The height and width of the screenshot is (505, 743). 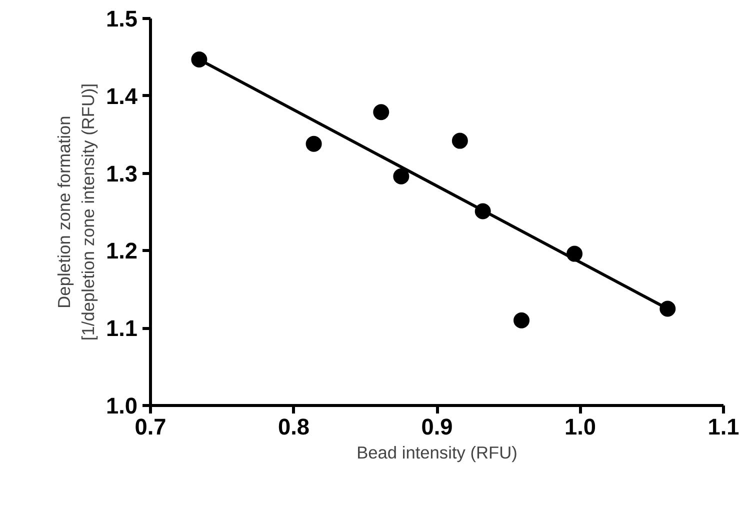 I want to click on y-tick-label: 1.5, so click(x=122, y=19).